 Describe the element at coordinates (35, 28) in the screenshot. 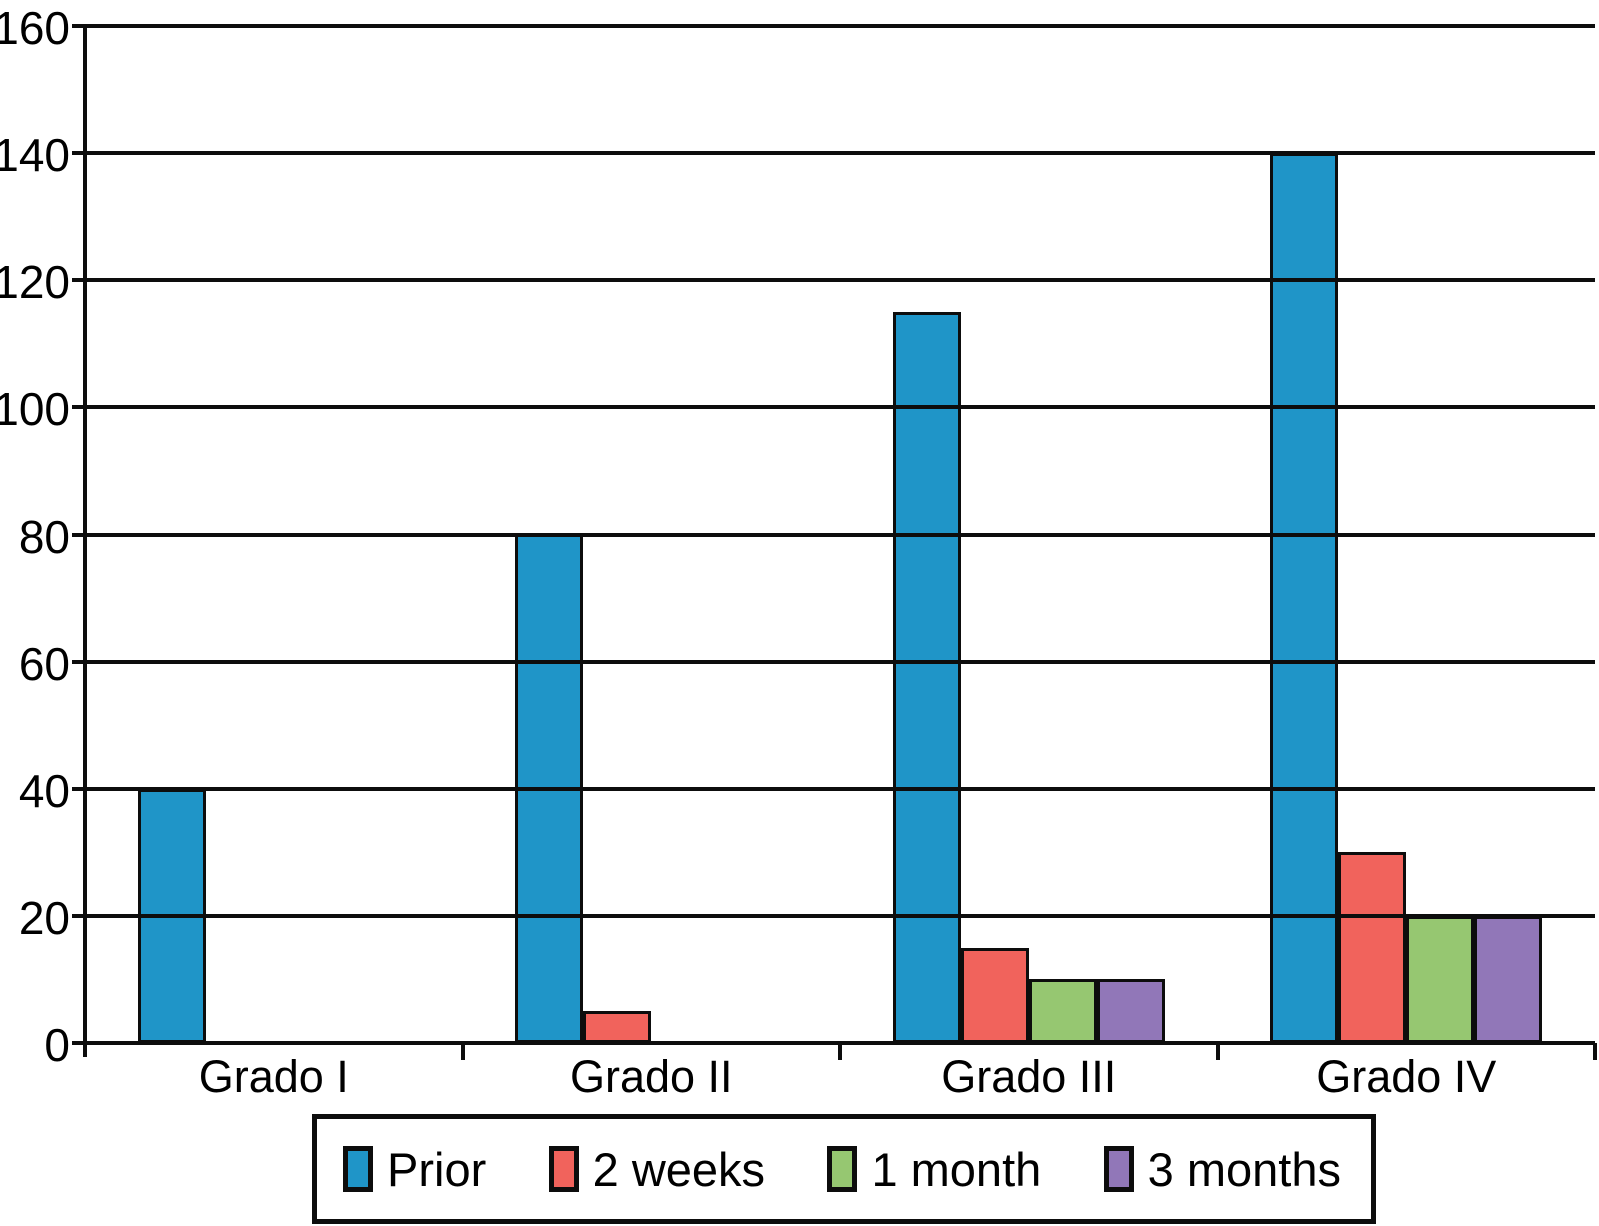

I see `y-tick-label-160: 160` at that location.